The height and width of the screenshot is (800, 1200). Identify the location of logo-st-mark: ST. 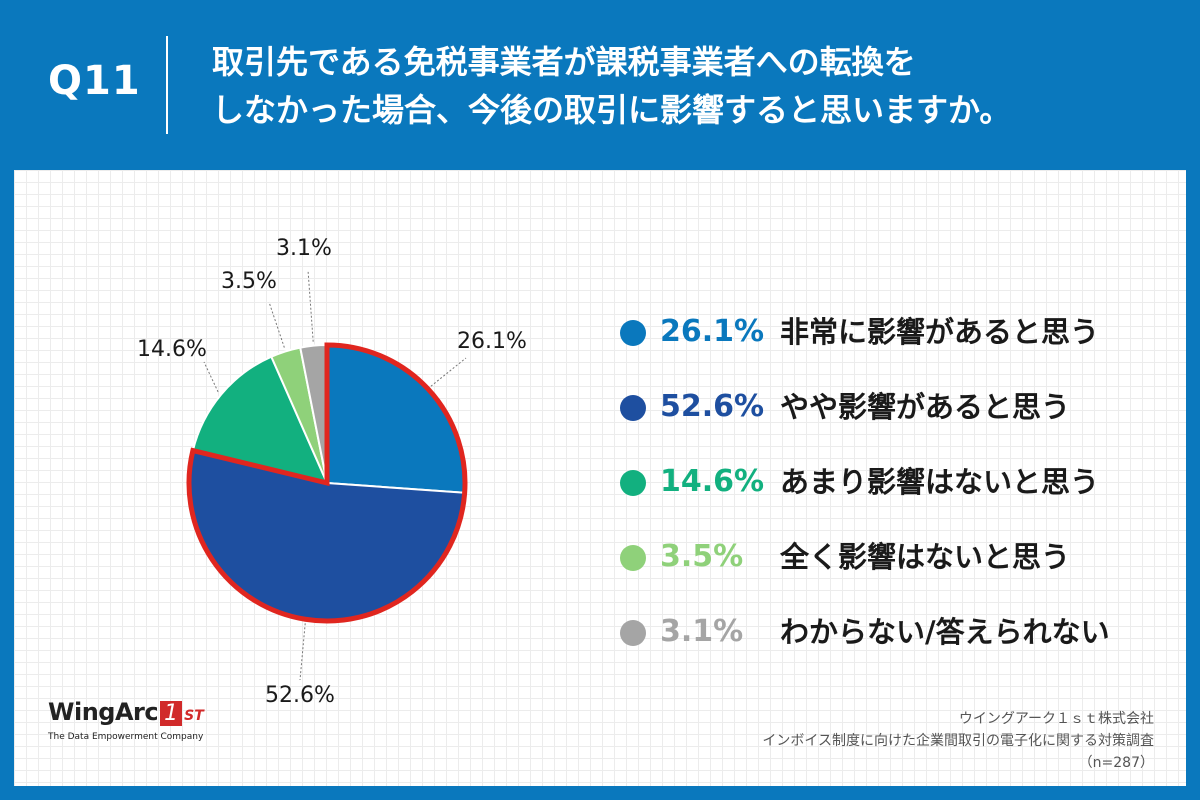
(194, 716).